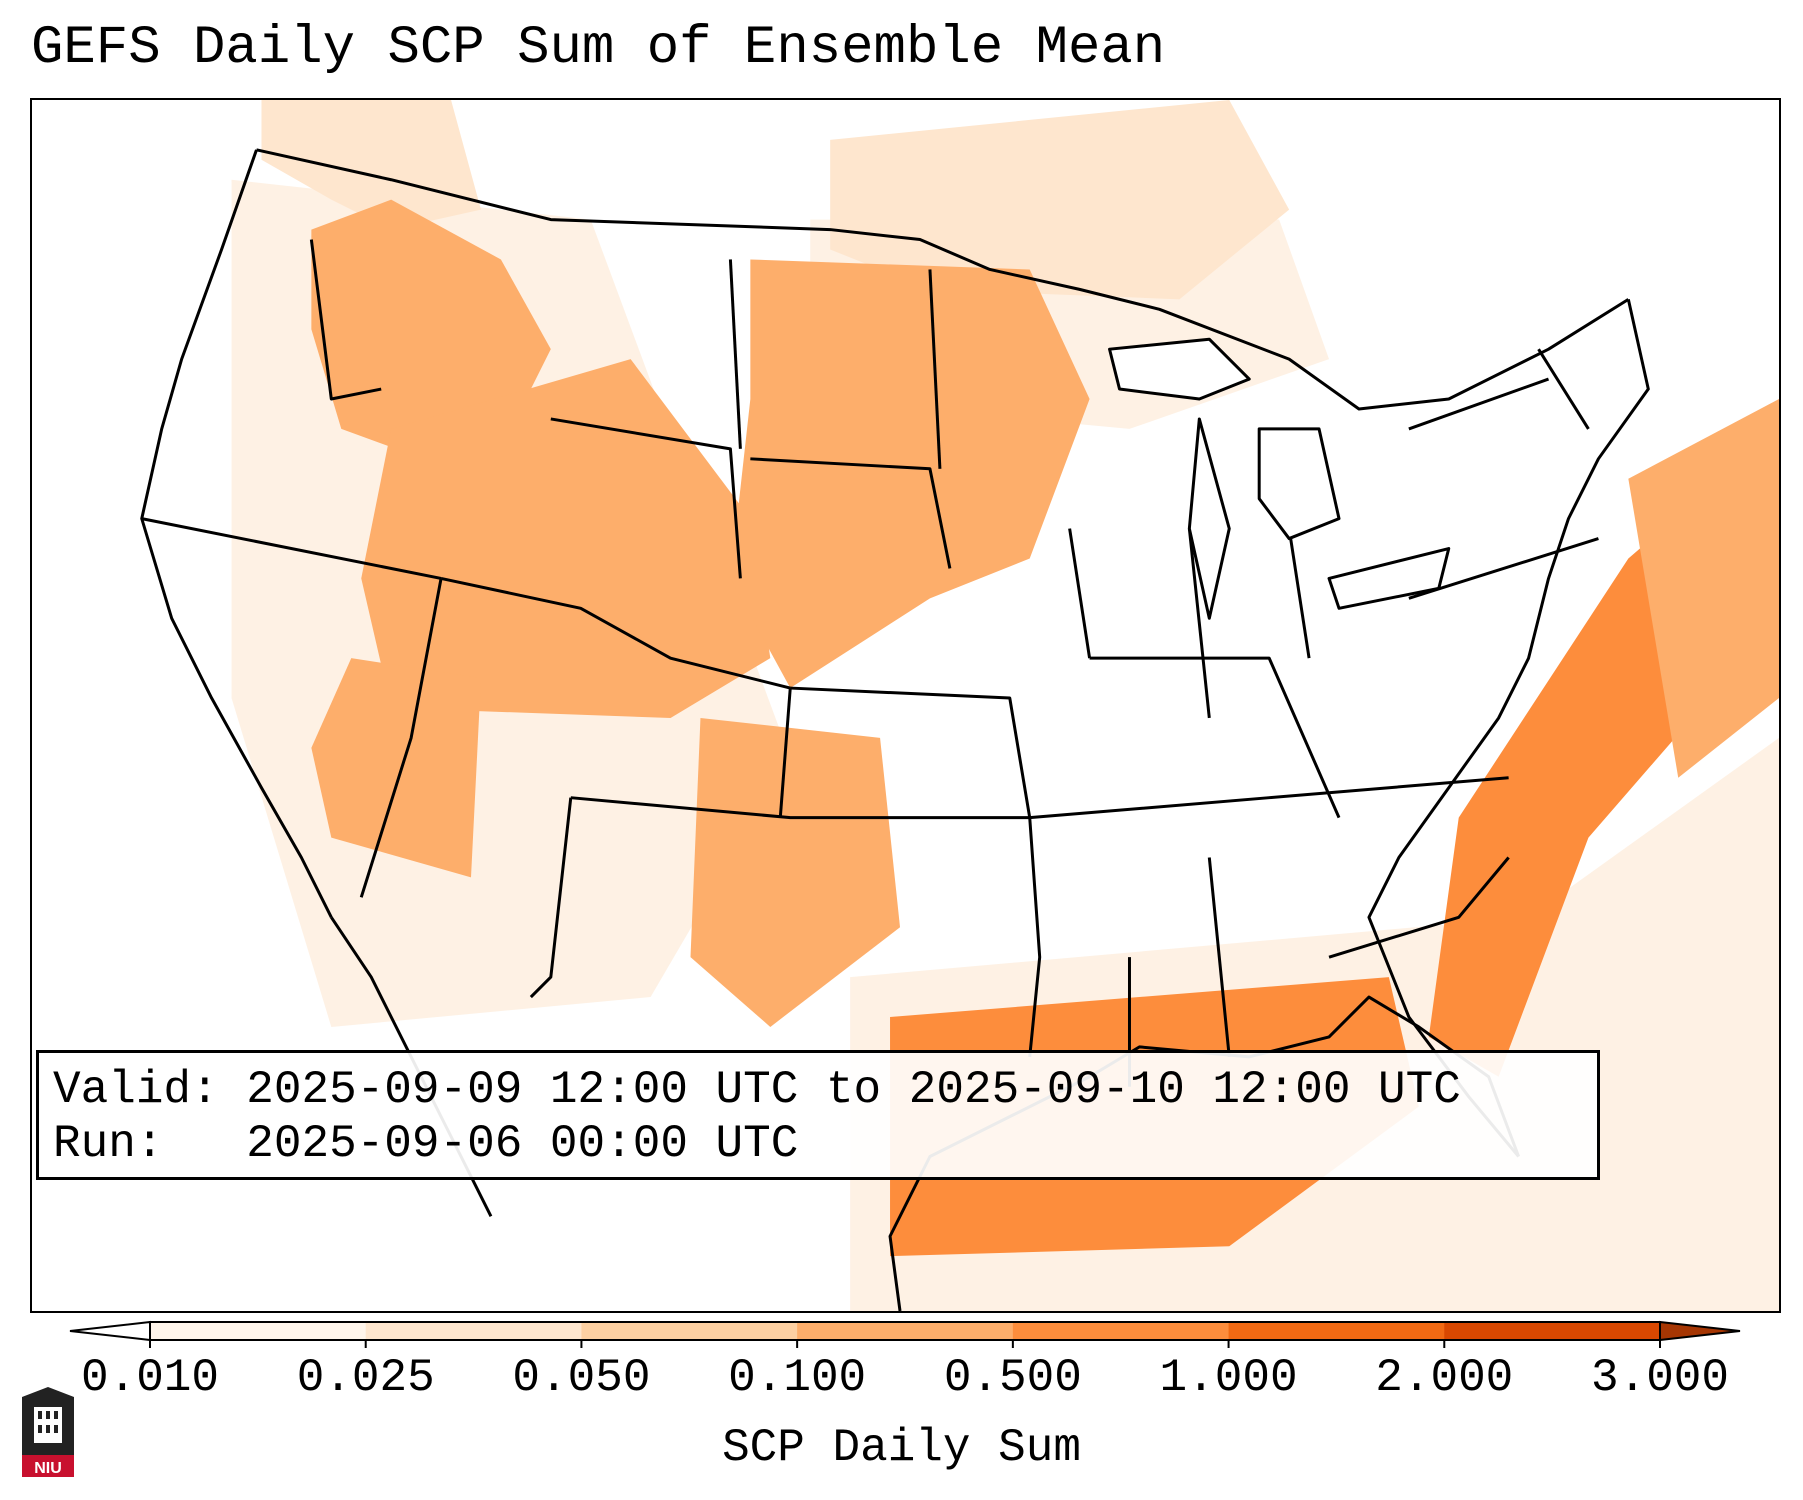  I want to click on svg-text: NIU, so click(48, 1468).